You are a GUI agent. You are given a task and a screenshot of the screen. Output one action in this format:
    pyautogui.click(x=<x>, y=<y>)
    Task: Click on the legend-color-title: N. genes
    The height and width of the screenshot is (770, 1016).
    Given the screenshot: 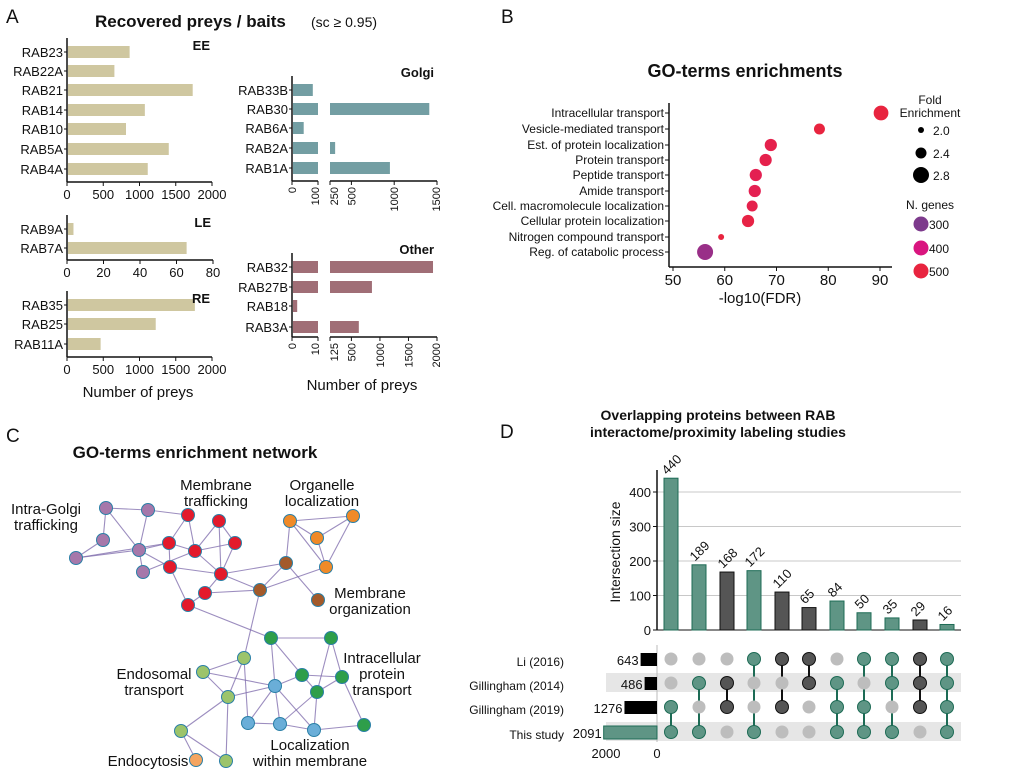 What is the action you would take?
    pyautogui.click(x=930, y=205)
    